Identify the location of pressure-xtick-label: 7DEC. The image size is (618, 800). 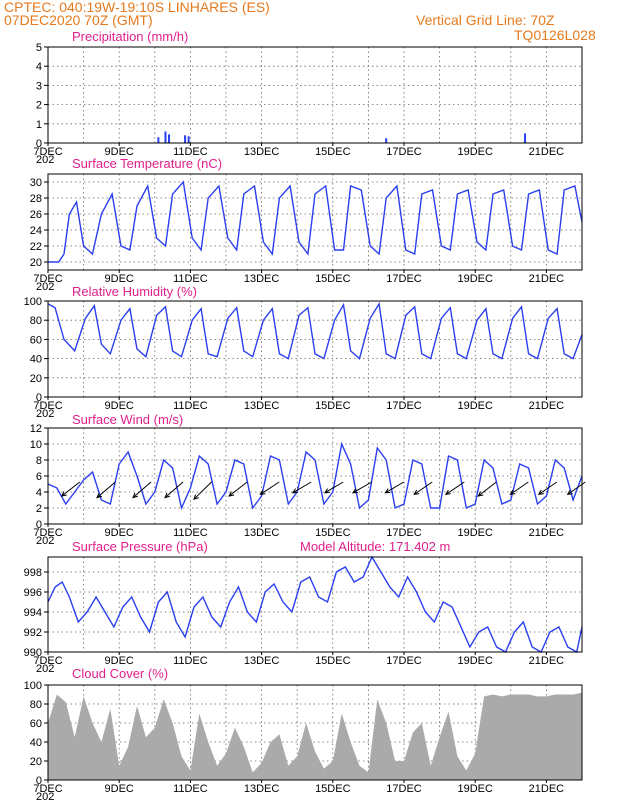
(47, 661).